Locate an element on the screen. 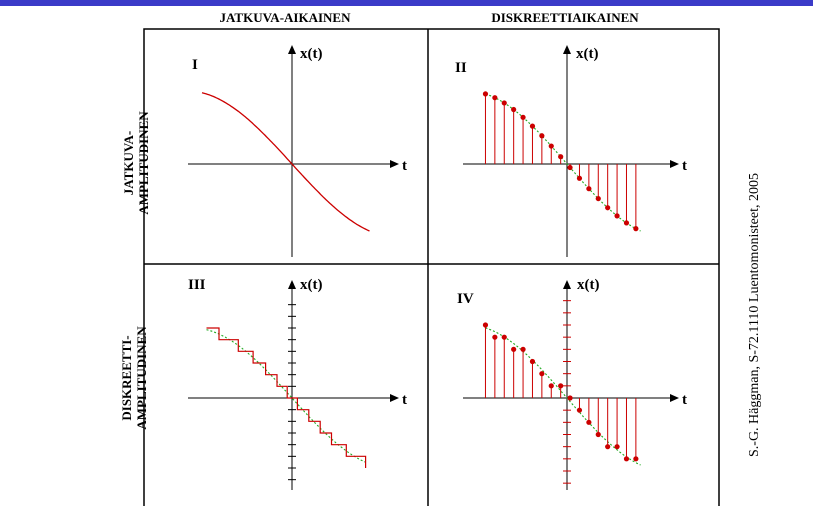 Image resolution: width=813 pixels, height=506 pixels. column-header-continuous-time: JATKUVA-AIKAINEN is located at coordinates (285, 17).